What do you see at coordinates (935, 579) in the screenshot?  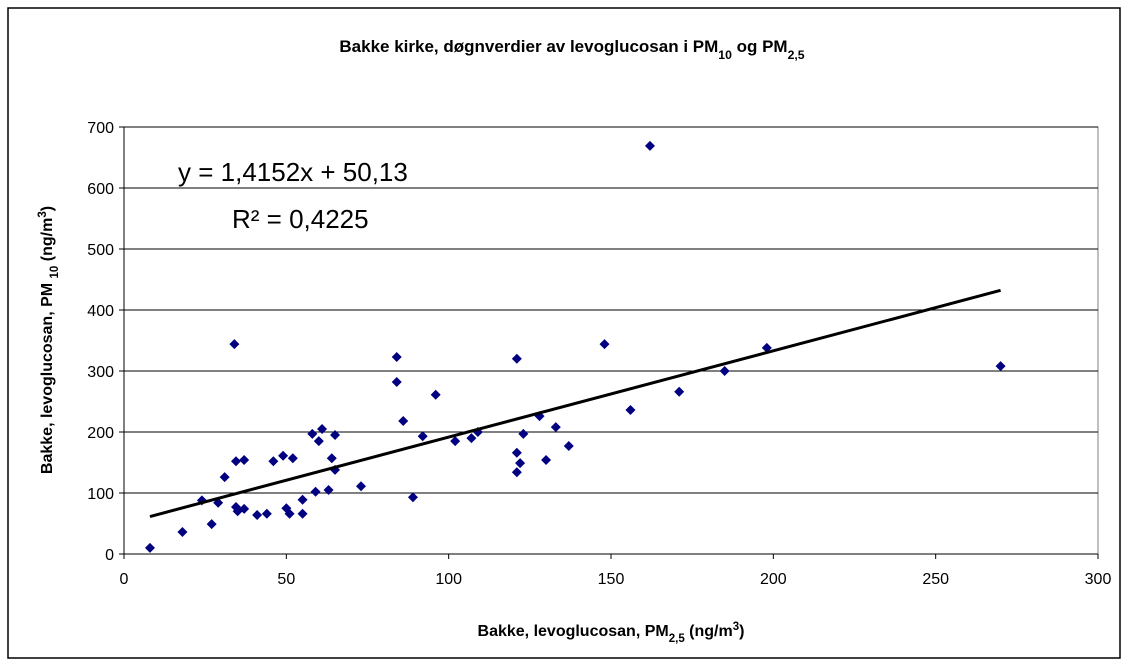 I see `x-tick-label: 250` at bounding box center [935, 579].